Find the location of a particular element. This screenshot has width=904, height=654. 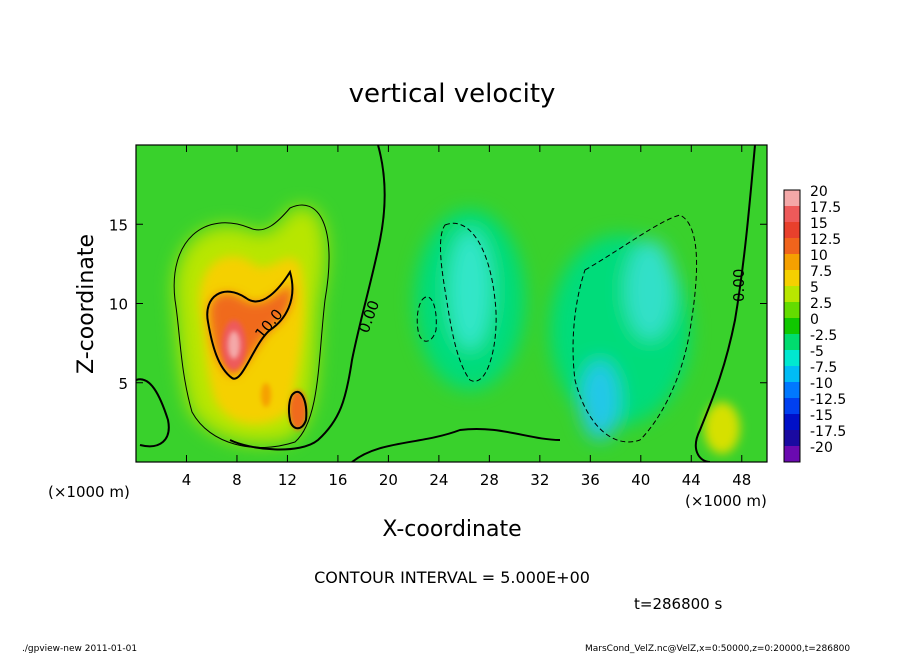

y-tick-label-2: 15 is located at coordinates (118, 225).